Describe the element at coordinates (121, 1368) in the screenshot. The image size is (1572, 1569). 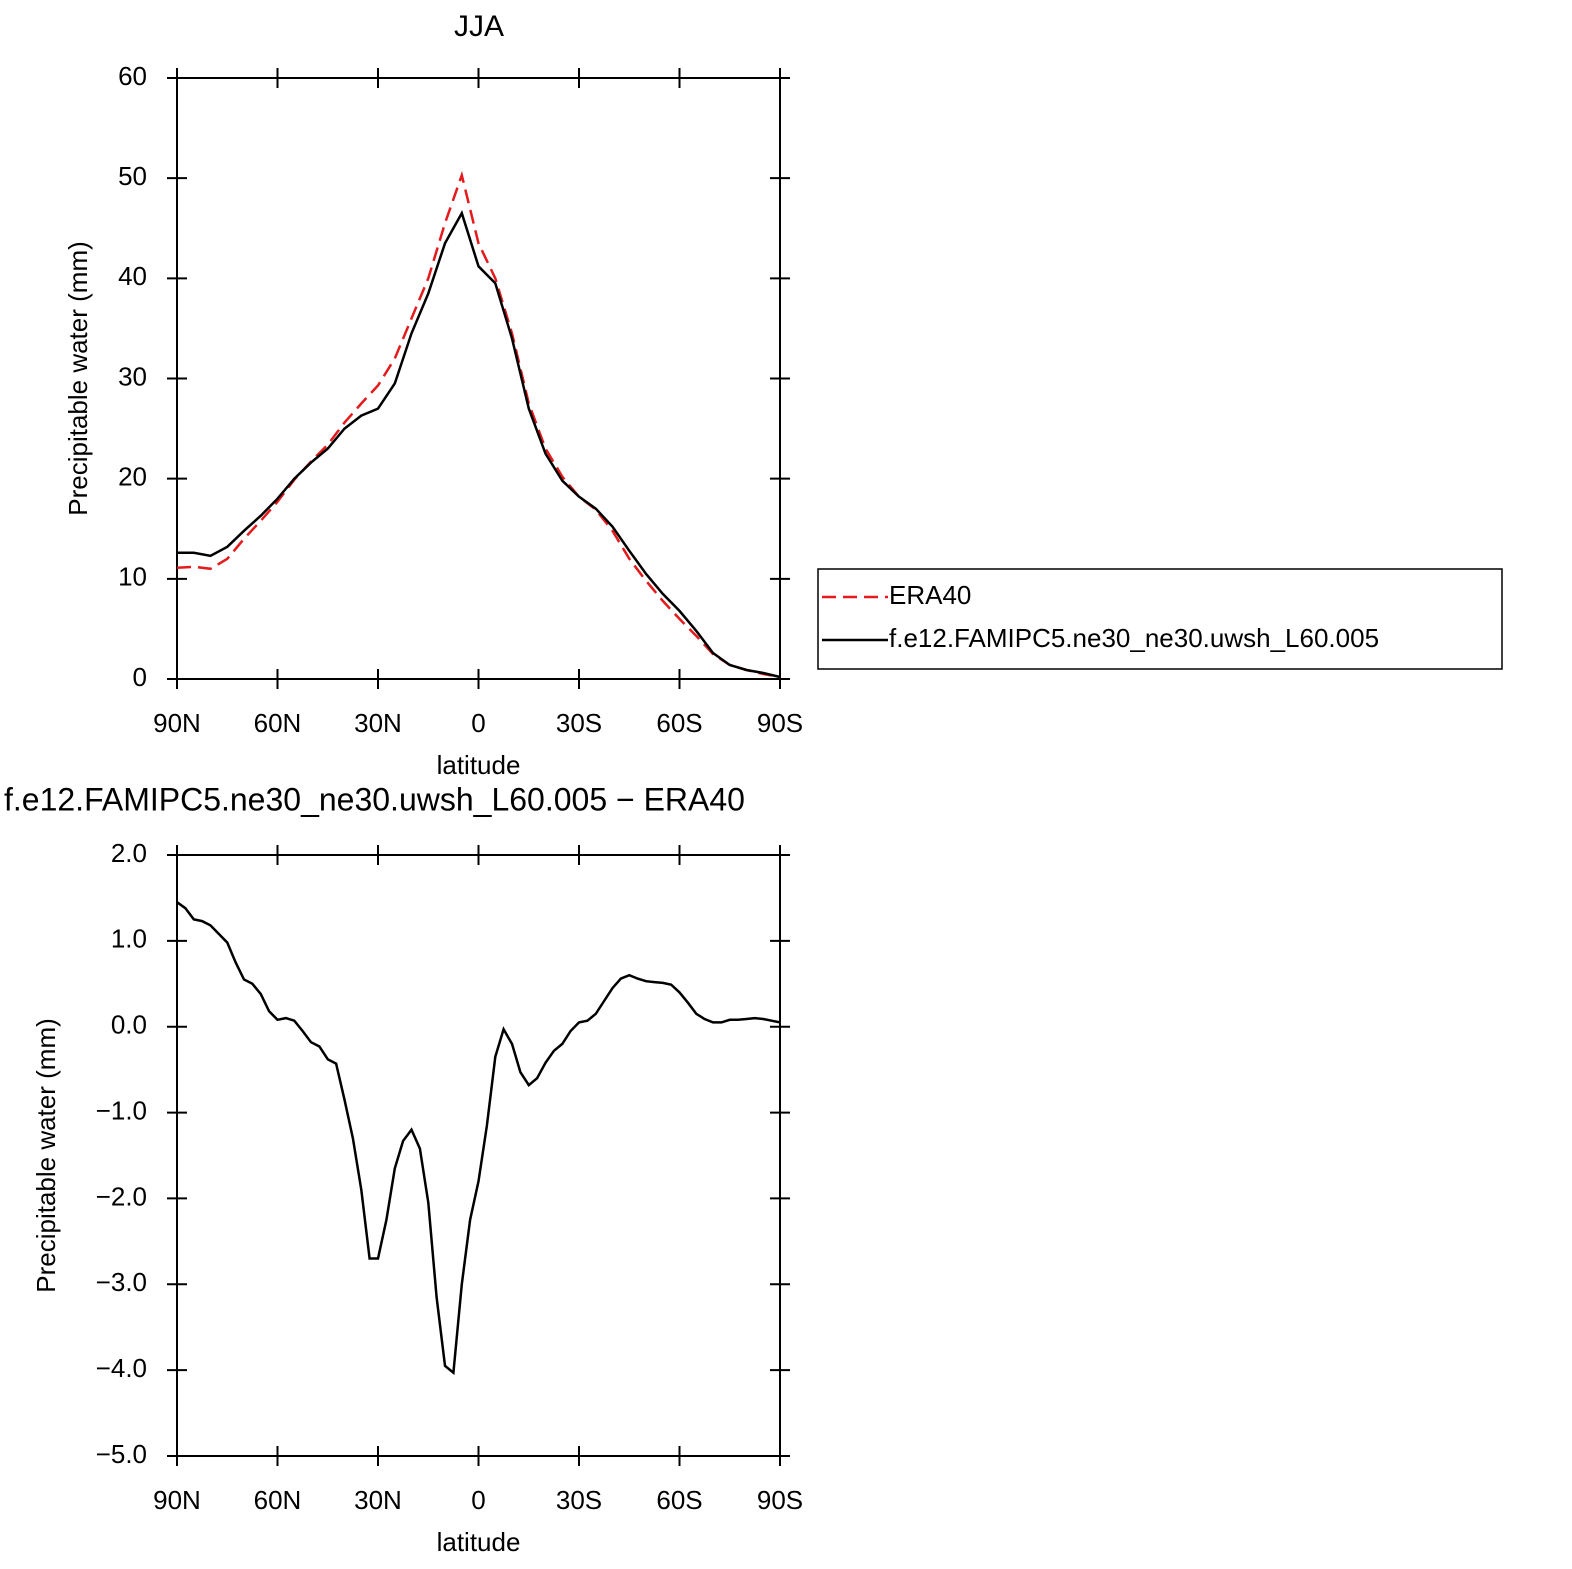
I see `y-tick-label: −4.0` at that location.